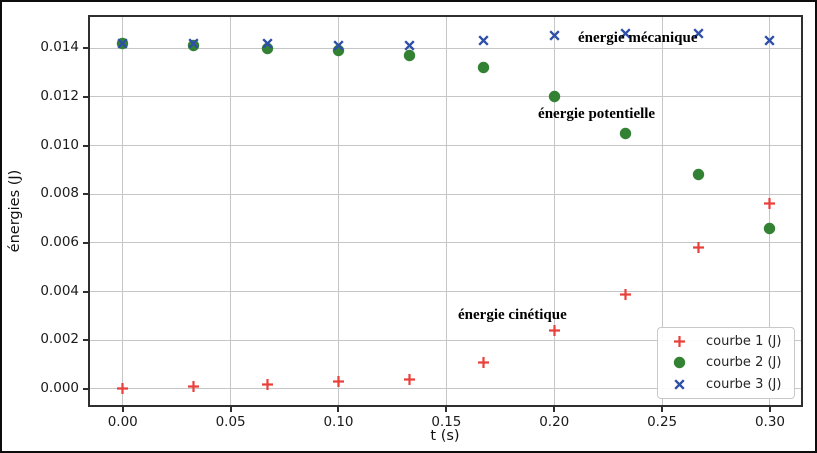  Describe the element at coordinates (338, 422) in the screenshot. I see `x-tick-label: 0.10` at that location.